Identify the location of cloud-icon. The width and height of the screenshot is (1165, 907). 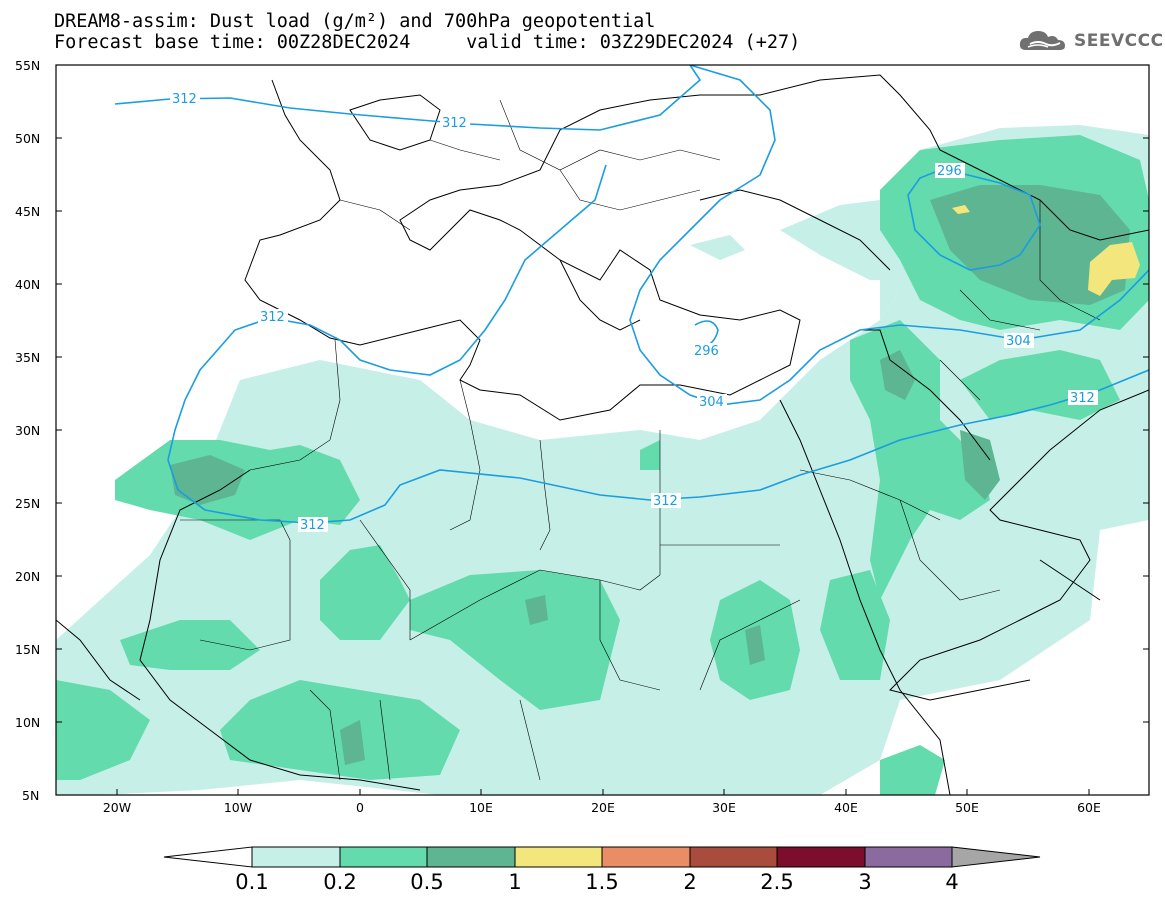
(1042, 40).